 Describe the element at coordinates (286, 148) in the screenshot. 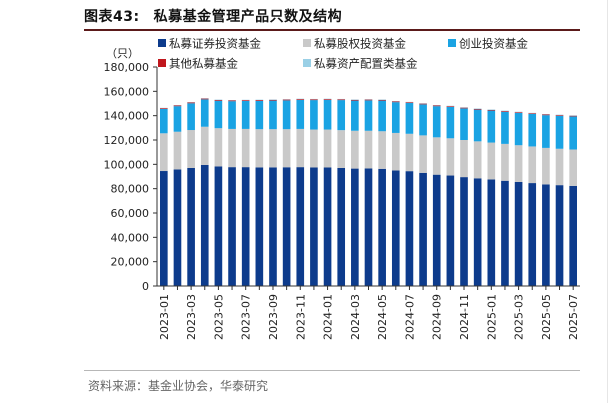

I see `bar-segment-2023-10-s1` at that location.